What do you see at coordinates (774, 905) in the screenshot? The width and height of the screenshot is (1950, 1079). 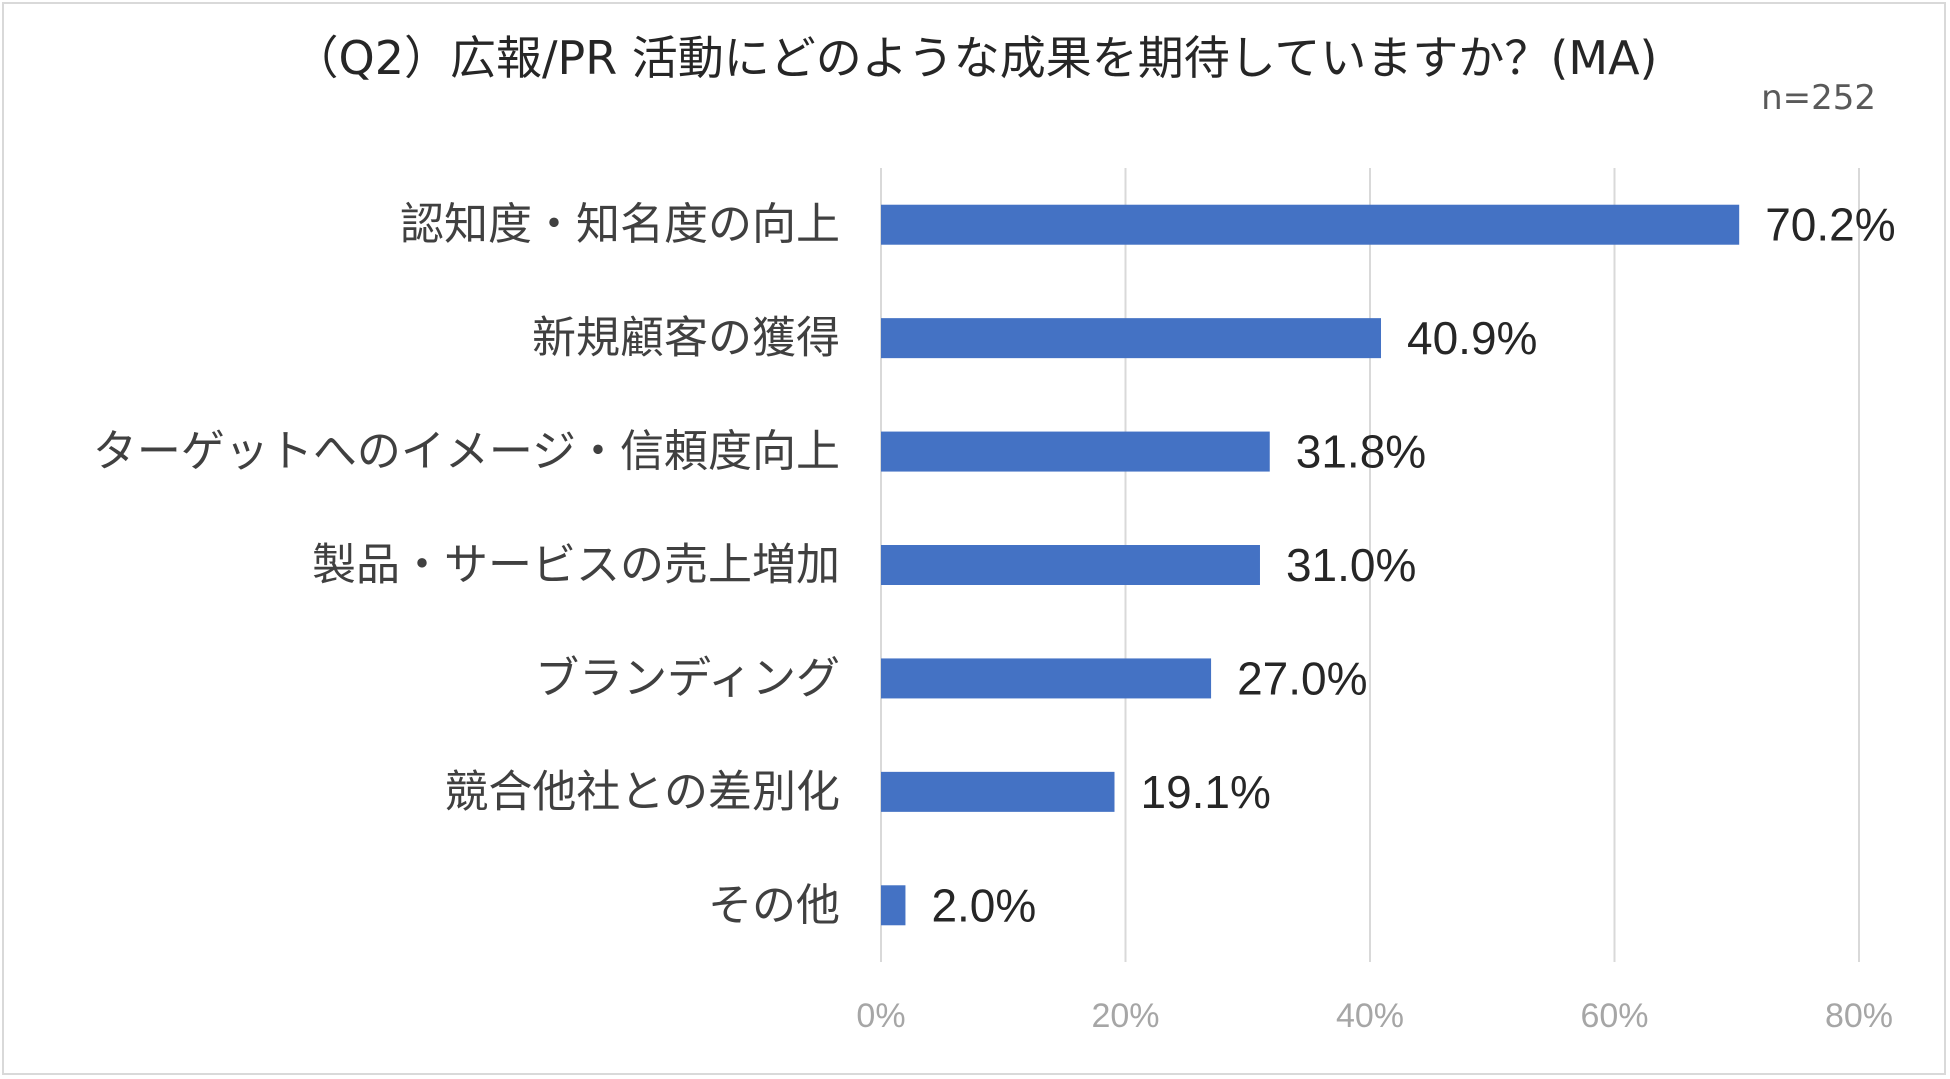 I see `category-label: その他` at bounding box center [774, 905].